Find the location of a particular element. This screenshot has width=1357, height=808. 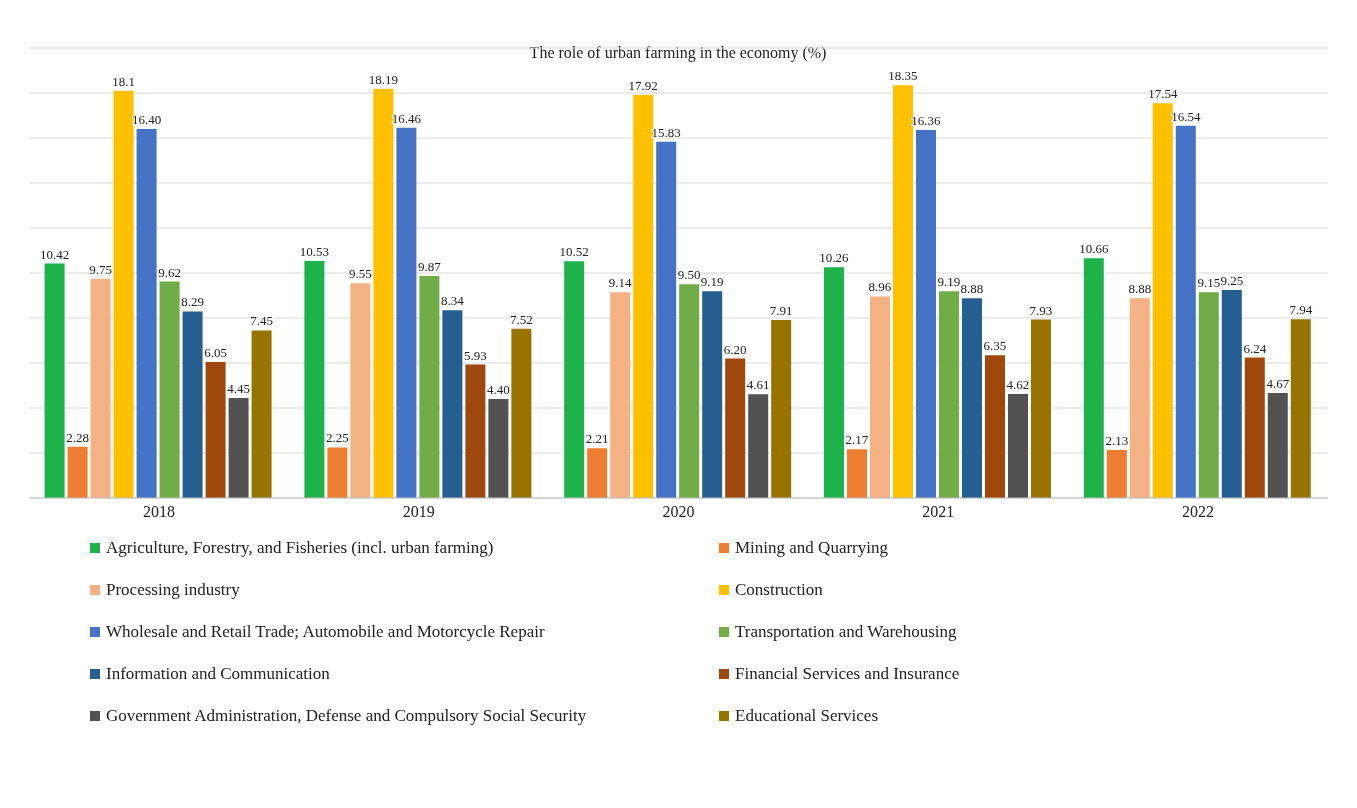

data-label: 9.15 is located at coordinates (1209, 283).